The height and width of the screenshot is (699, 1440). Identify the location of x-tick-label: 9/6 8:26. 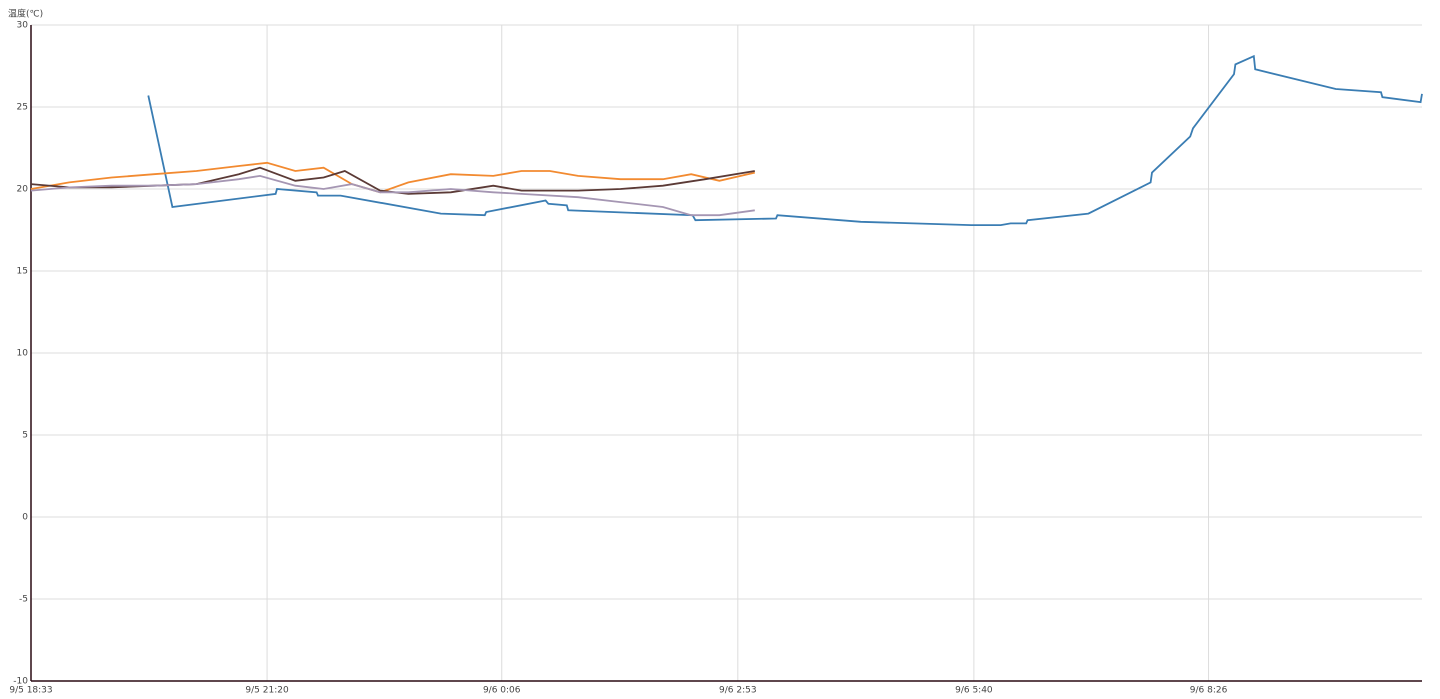
(1209, 691).